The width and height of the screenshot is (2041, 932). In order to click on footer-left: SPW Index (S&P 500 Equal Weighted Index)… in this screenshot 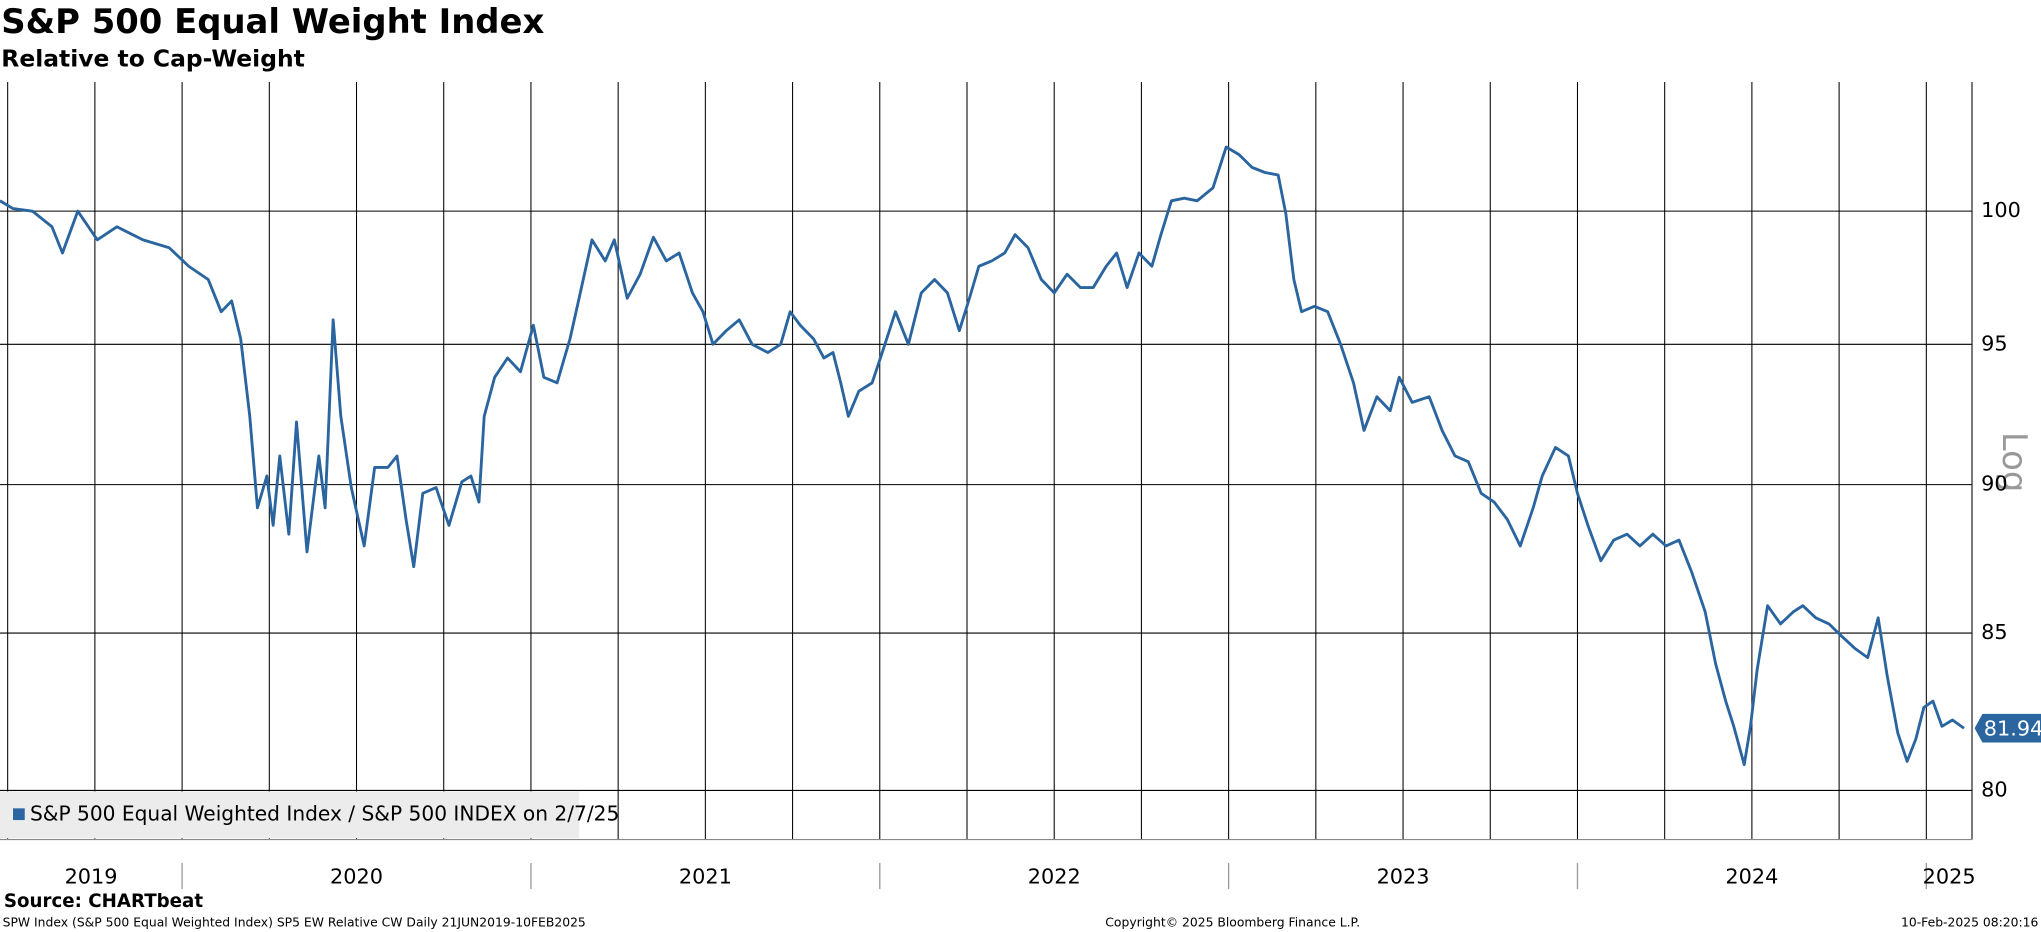, I will do `click(294, 922)`.